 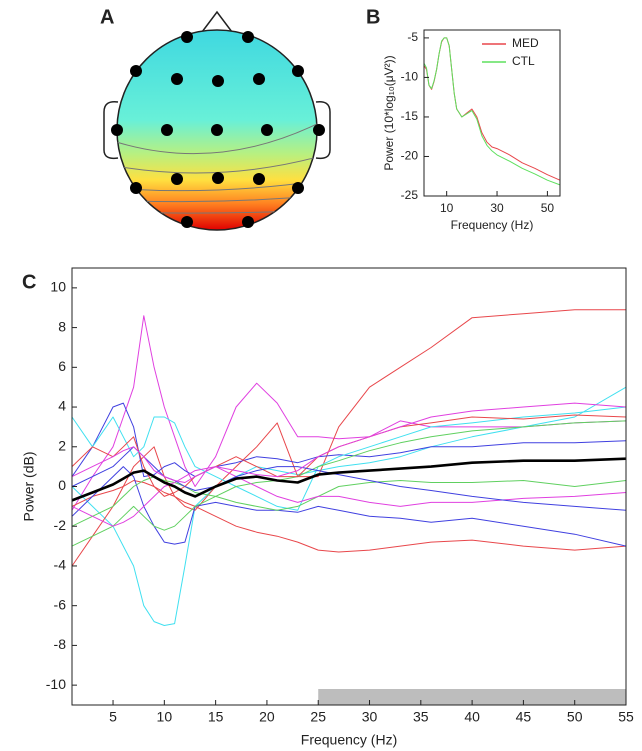 What do you see at coordinates (29, 282) in the screenshot?
I see `panel-label: C` at bounding box center [29, 282].